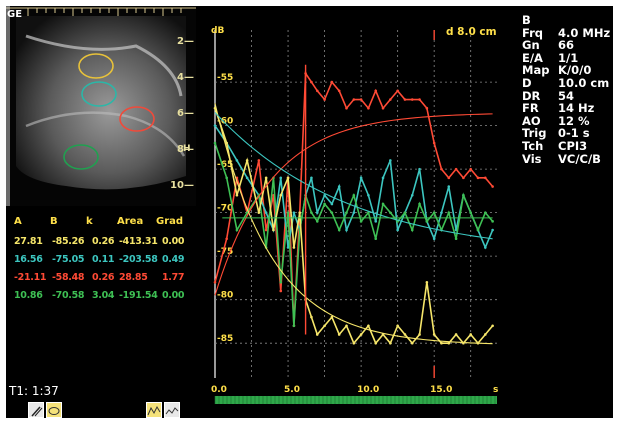 Image resolution: width=620 pixels, height=424 pixels. I want to click on info-value: 0-1 s, so click(574, 133).